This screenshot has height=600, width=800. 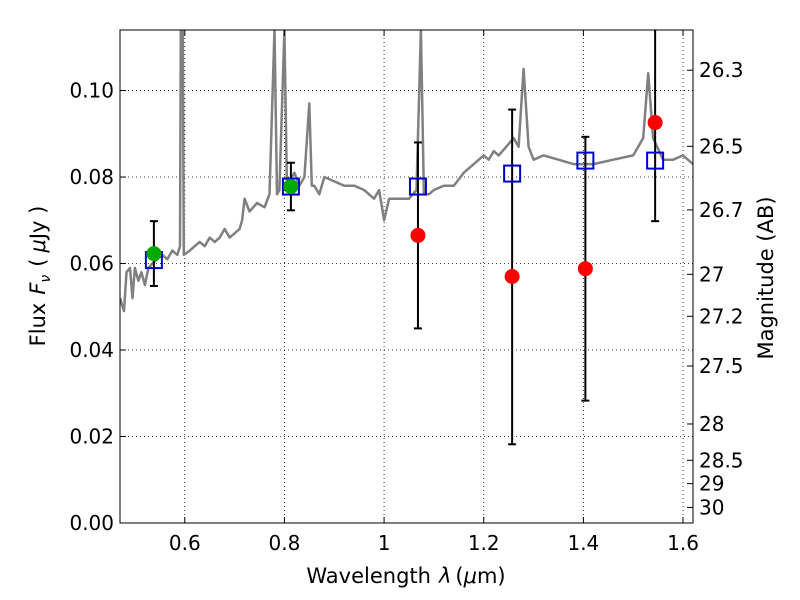 What do you see at coordinates (40, 276) in the screenshot?
I see `y-axis-title: FluxFν(μJy )` at bounding box center [40, 276].